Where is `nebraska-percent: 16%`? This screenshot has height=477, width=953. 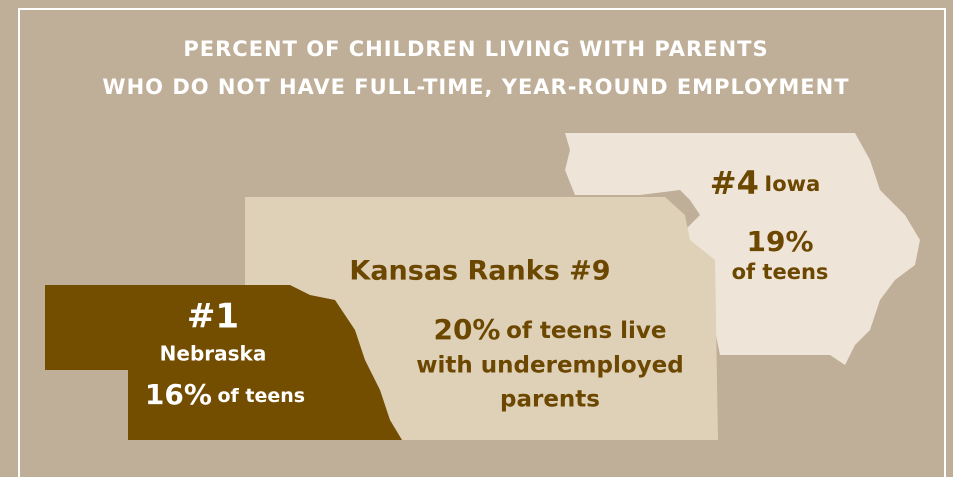
nebraska-percent: 16% is located at coordinates (178, 394).